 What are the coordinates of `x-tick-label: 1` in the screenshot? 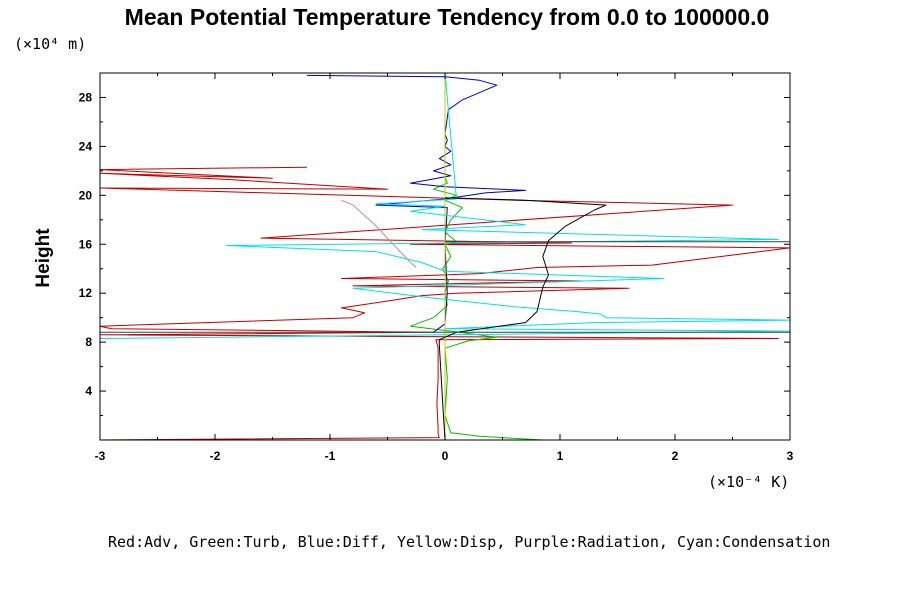 It's located at (560, 456).